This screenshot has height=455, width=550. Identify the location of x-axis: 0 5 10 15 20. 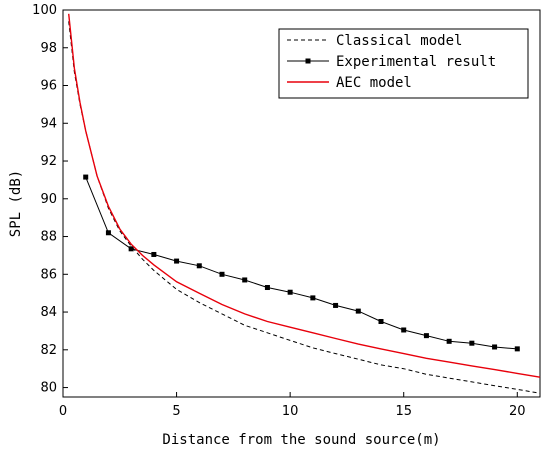
(292, 405).